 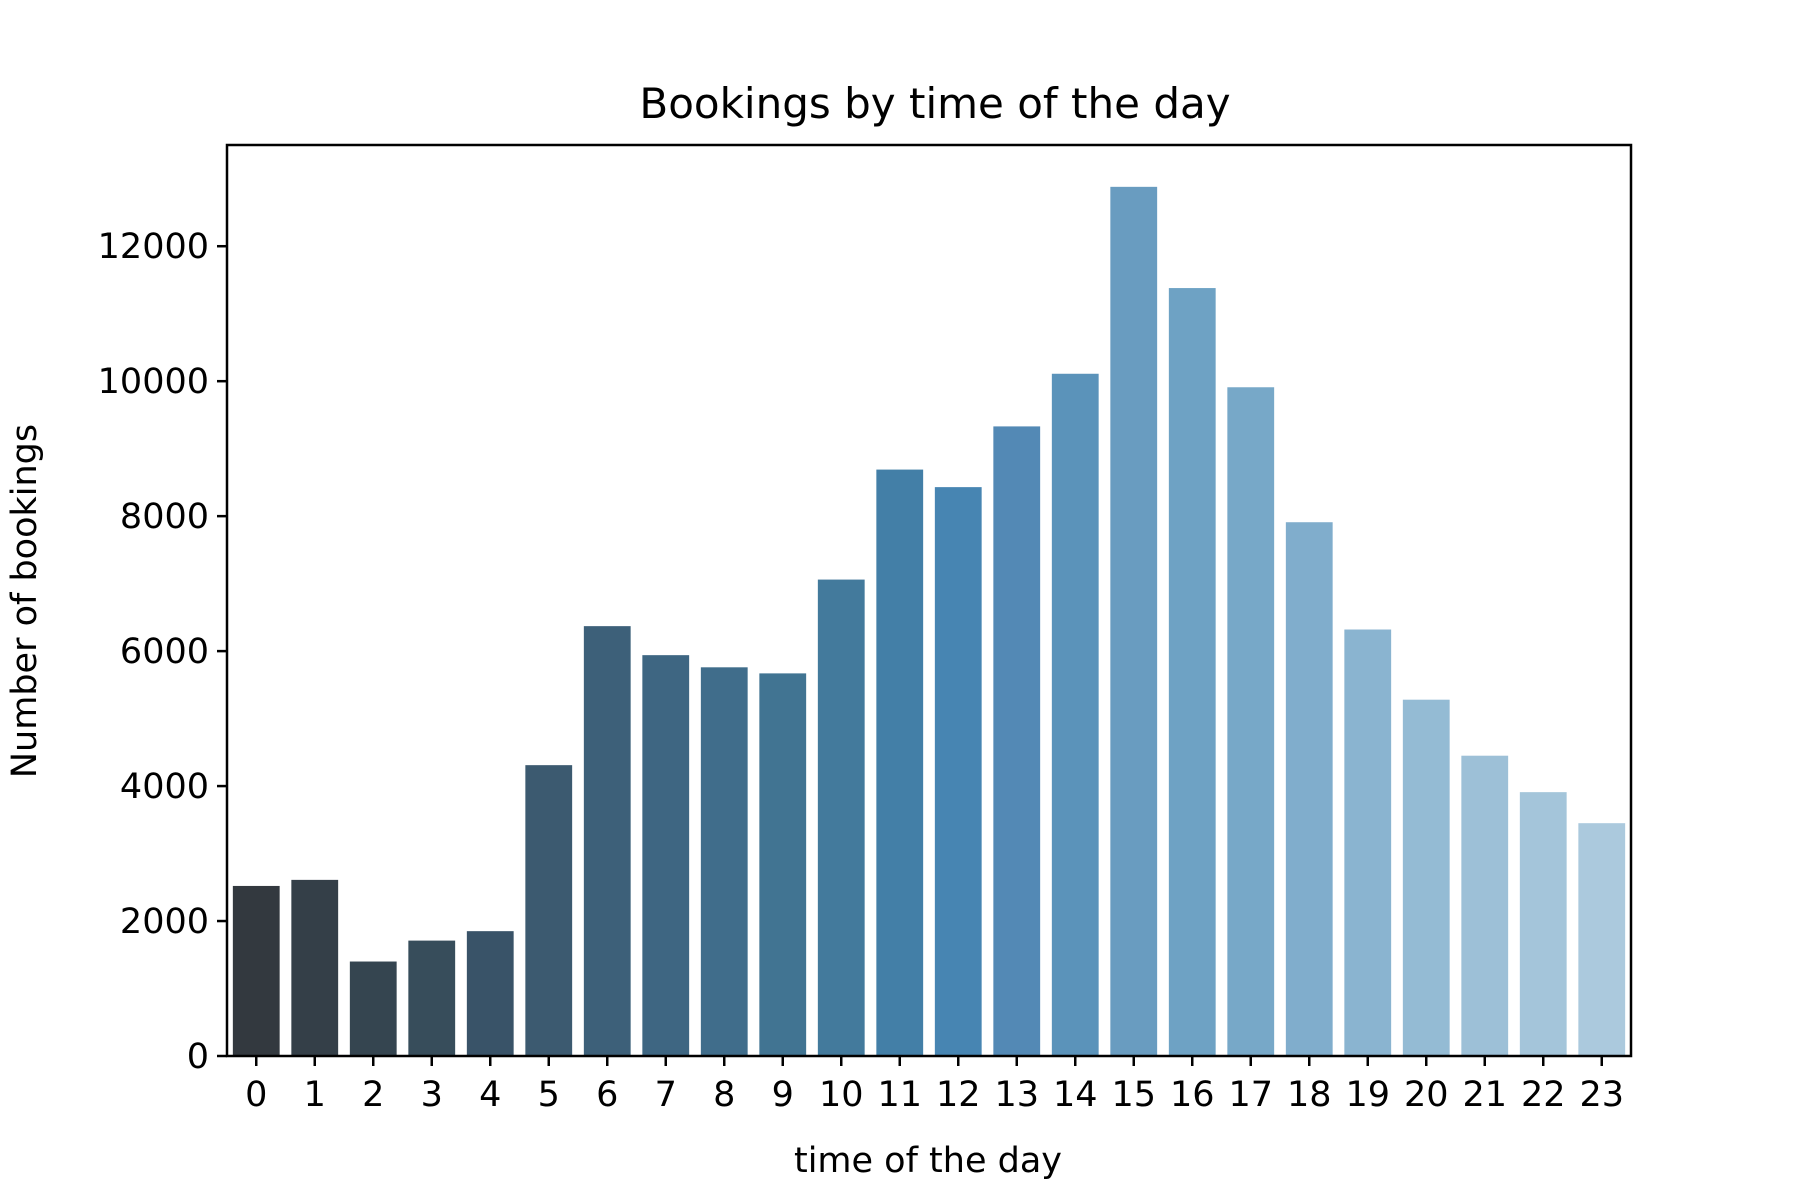 What do you see at coordinates (198, 1057) in the screenshot?
I see `y-tick-label: 0` at bounding box center [198, 1057].